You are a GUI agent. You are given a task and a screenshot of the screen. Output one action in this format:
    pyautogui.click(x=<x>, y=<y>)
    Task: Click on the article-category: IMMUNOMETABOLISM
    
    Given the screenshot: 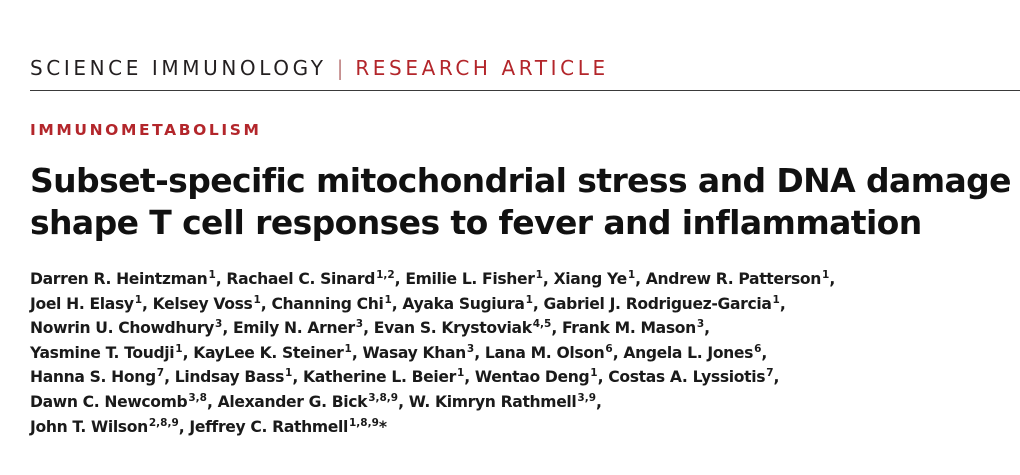 What is the action you would take?
    pyautogui.click(x=146, y=130)
    